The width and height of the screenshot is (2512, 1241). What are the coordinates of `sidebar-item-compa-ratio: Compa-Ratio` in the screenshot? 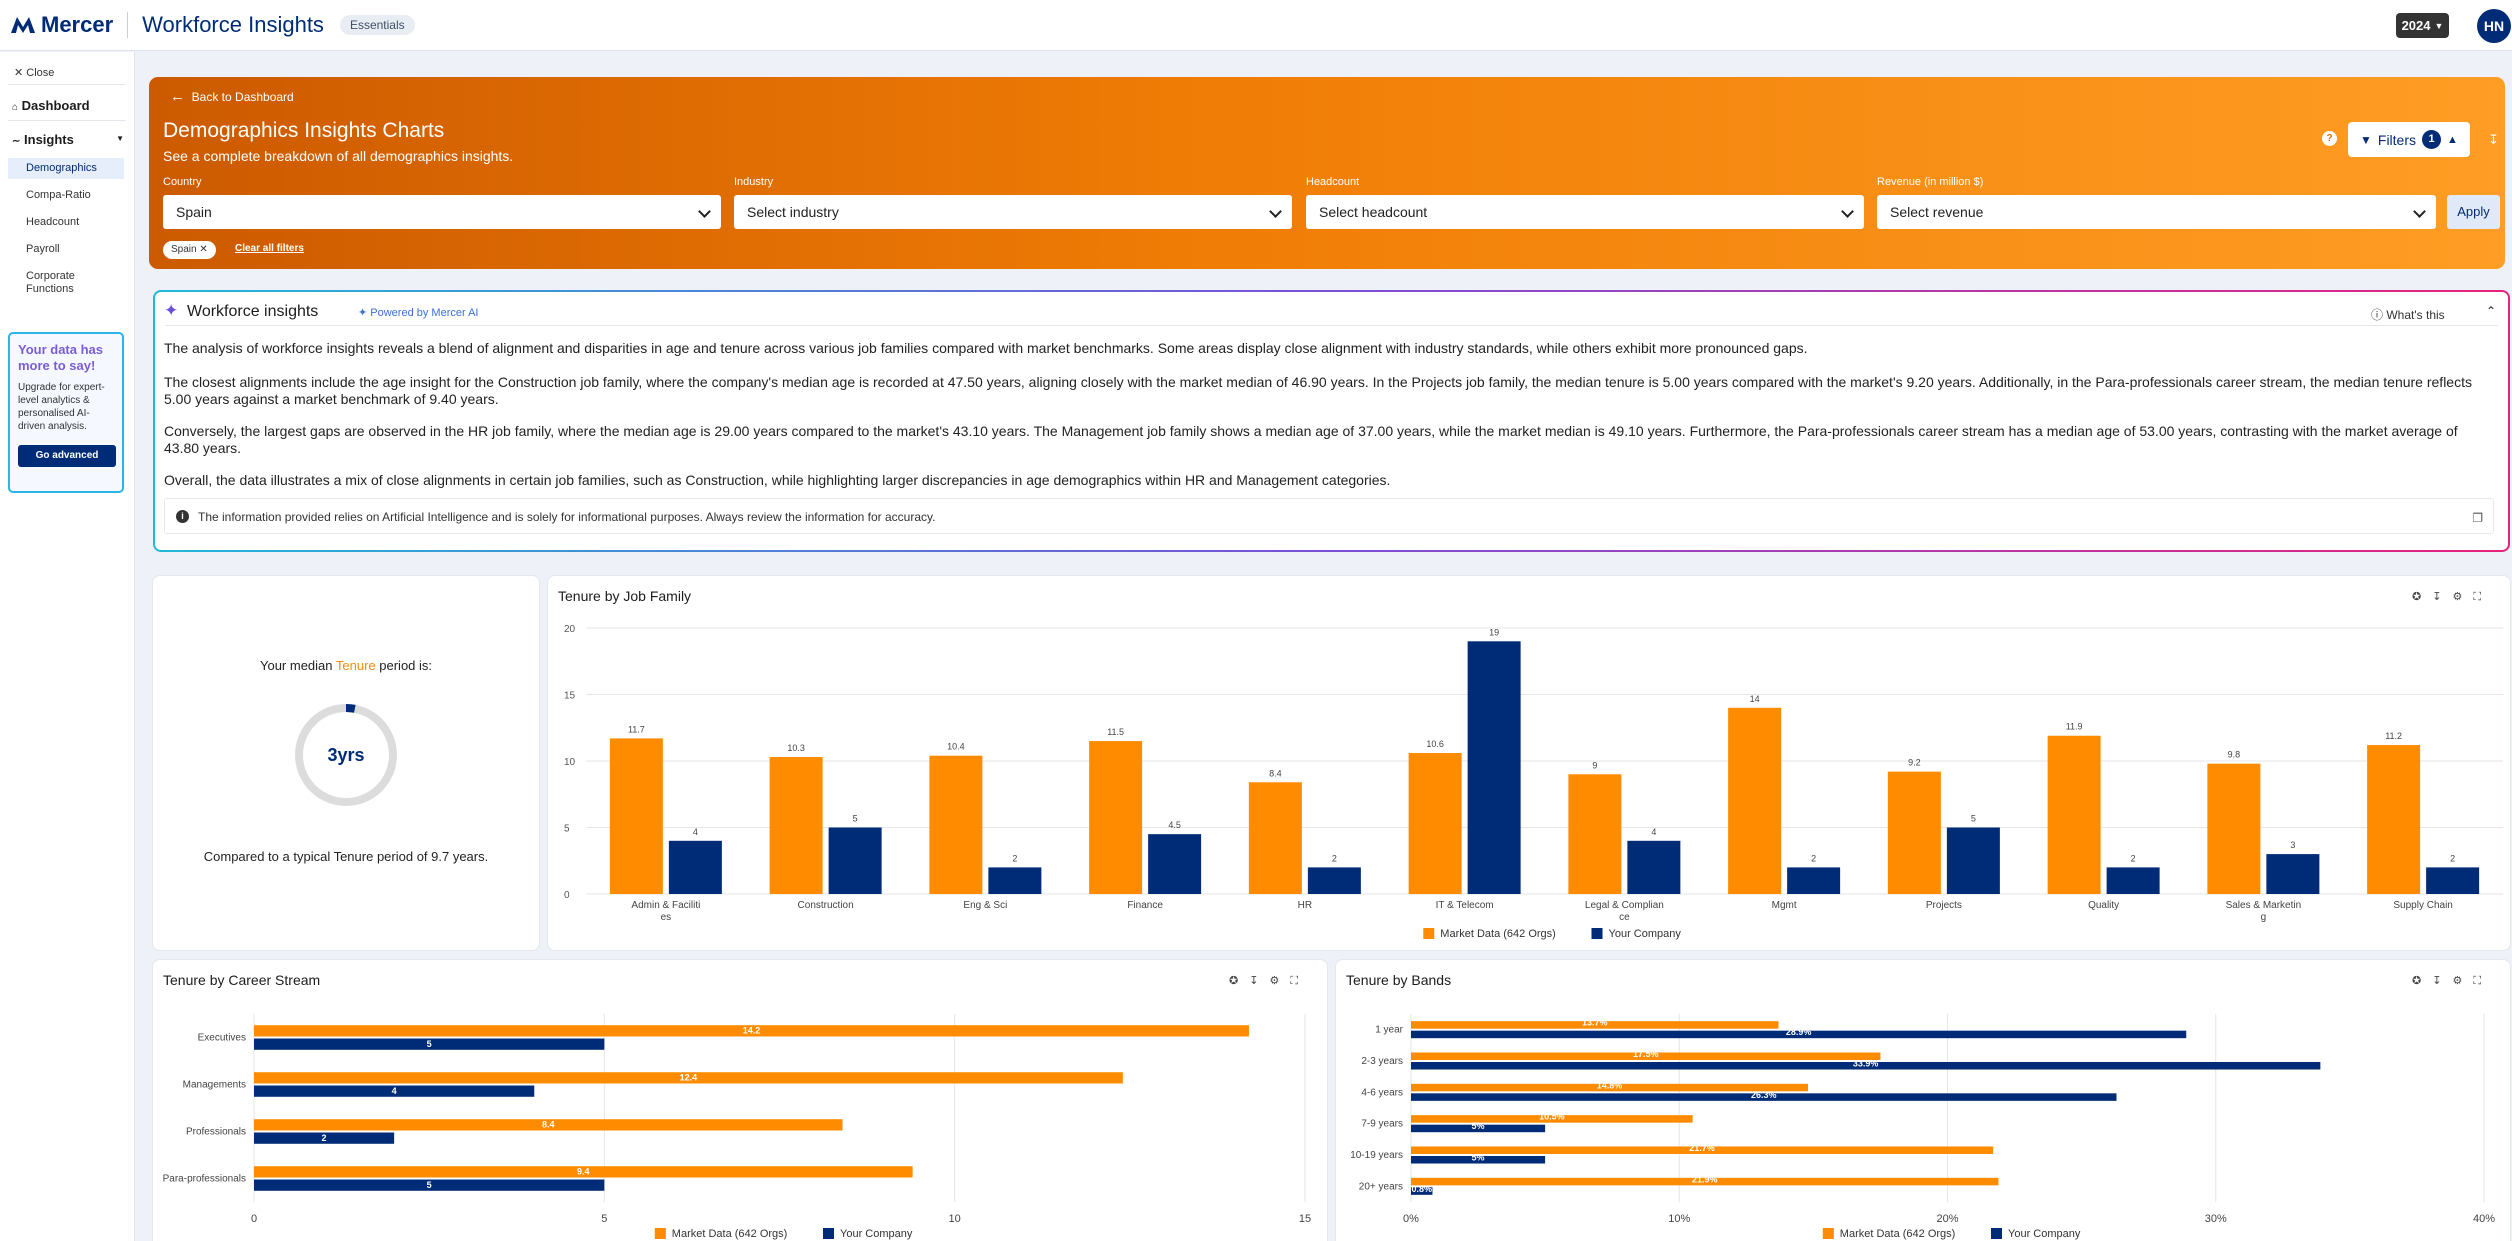 It's located at (58, 195).